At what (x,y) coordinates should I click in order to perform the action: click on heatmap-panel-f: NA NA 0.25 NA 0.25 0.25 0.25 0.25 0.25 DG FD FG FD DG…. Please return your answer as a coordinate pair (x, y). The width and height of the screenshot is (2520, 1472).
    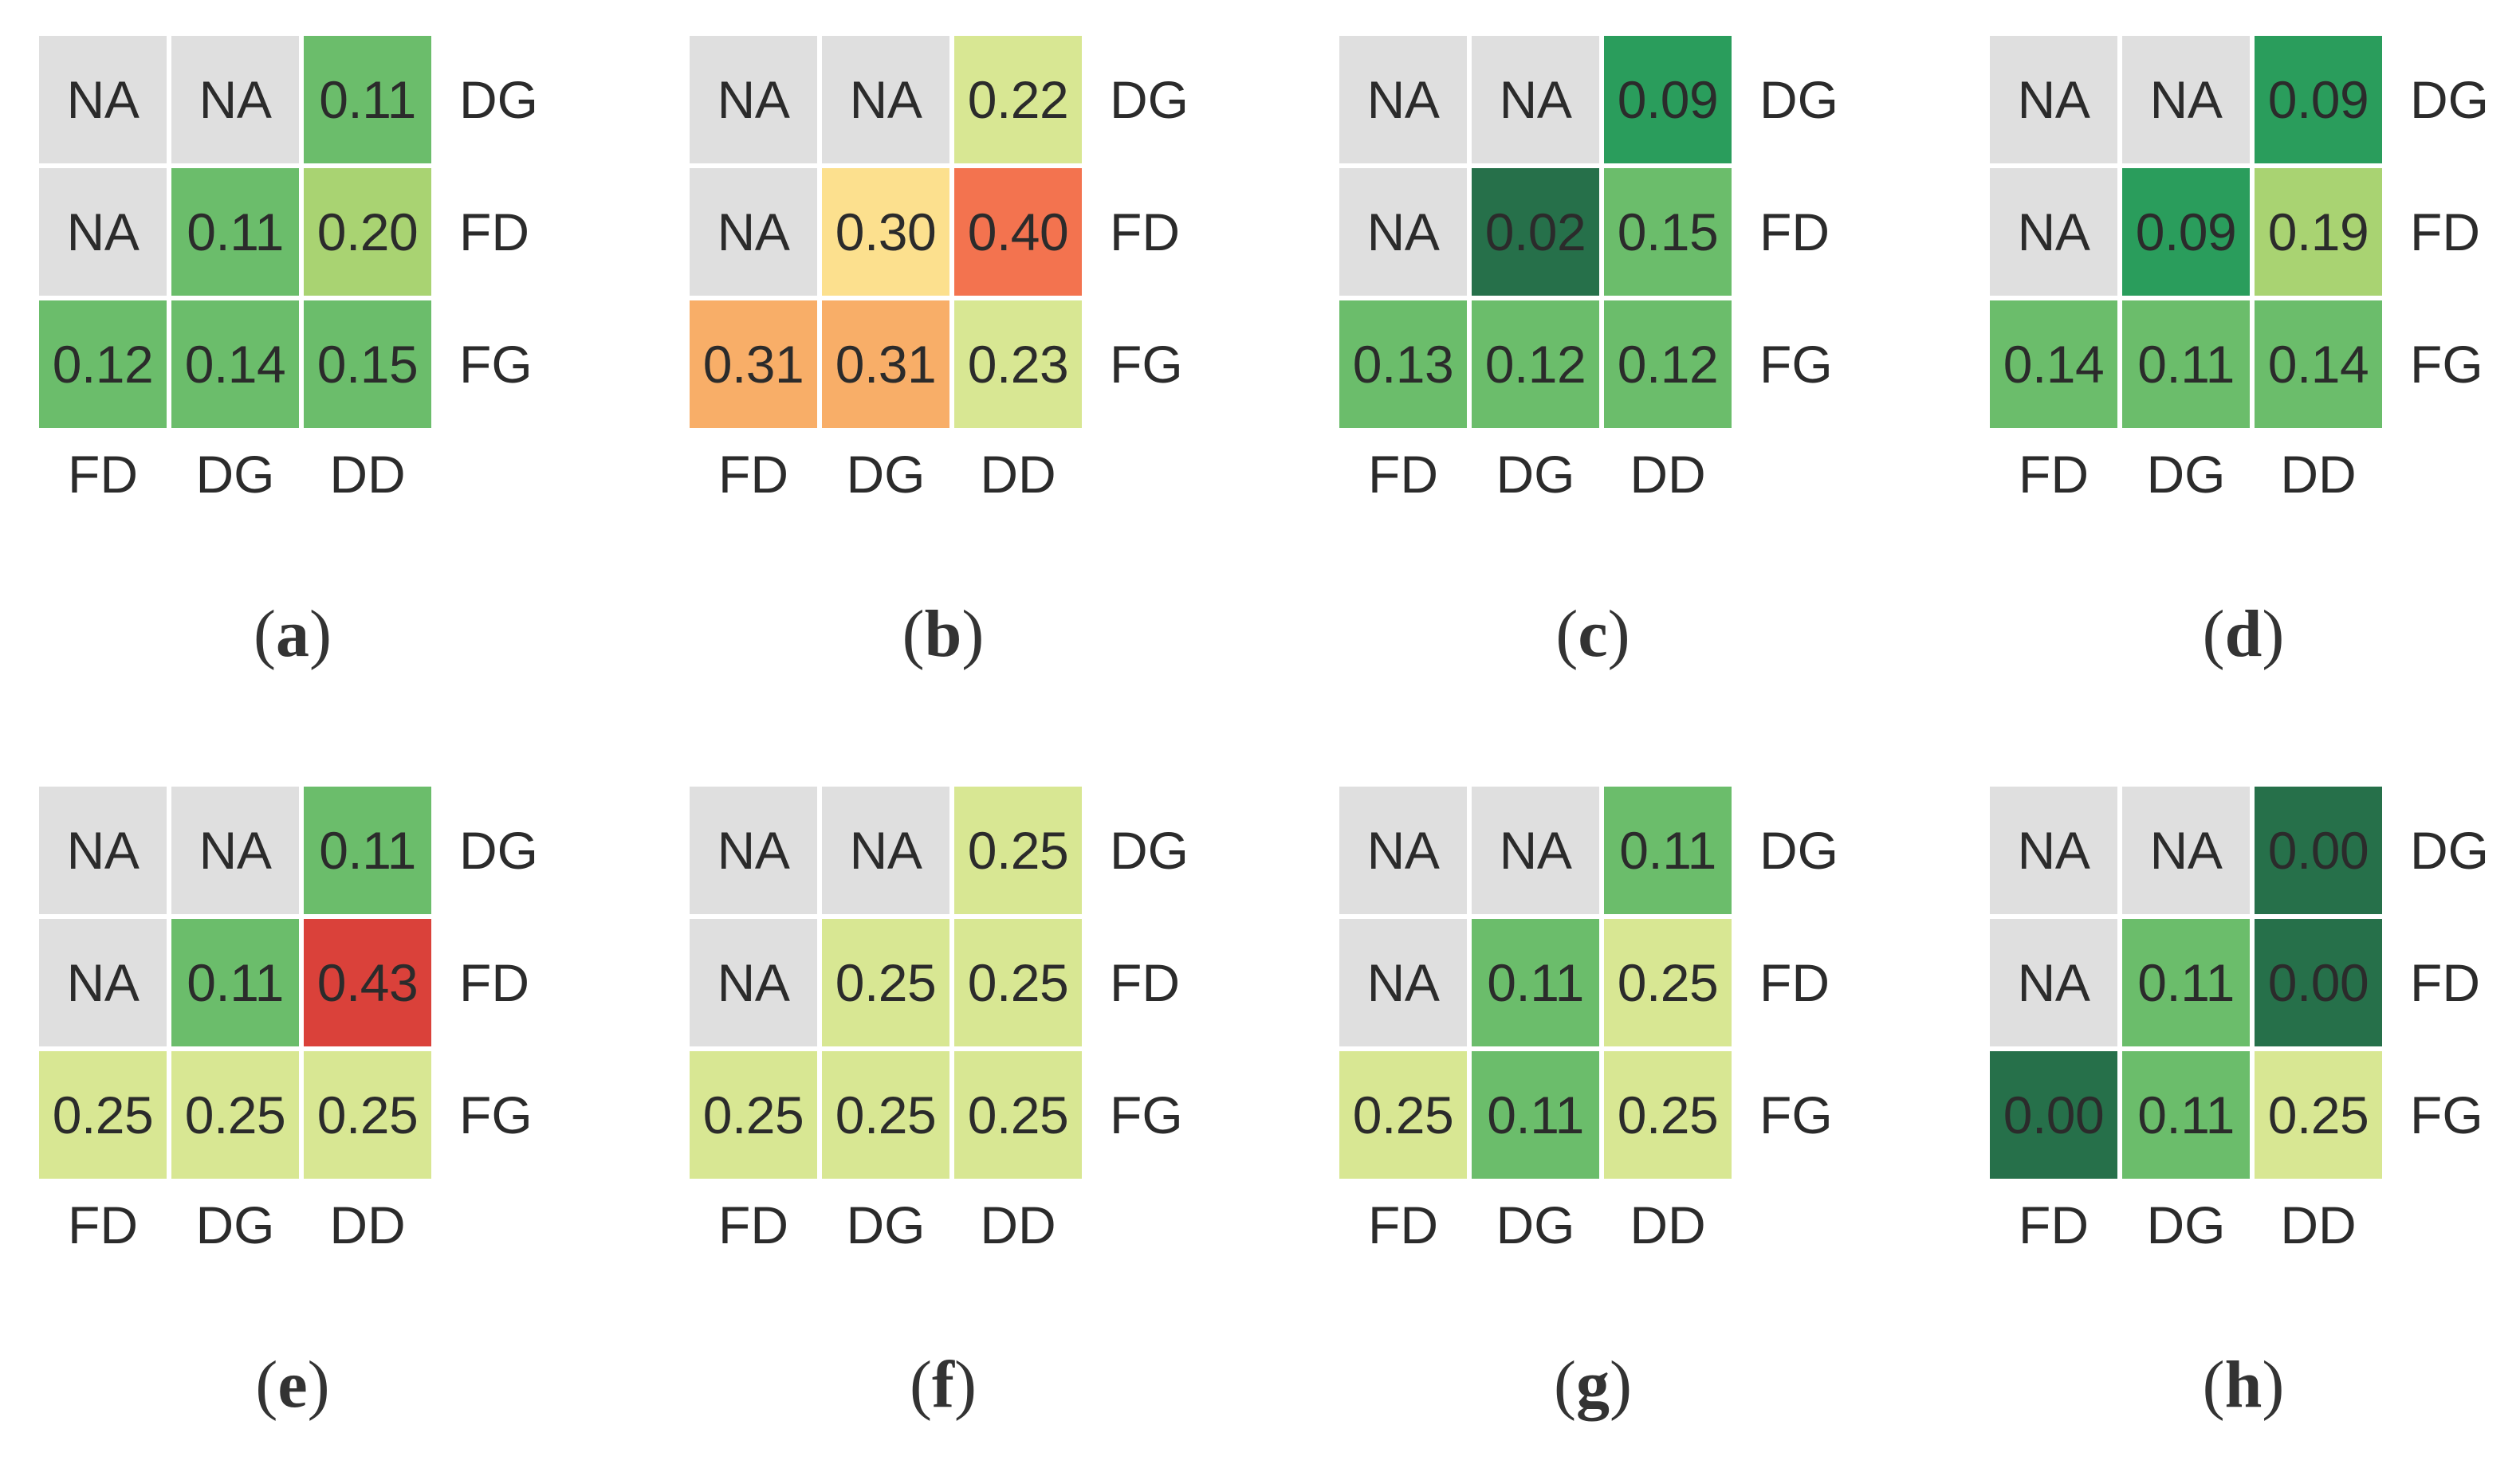
    Looking at the image, I should click on (1000, 1129).